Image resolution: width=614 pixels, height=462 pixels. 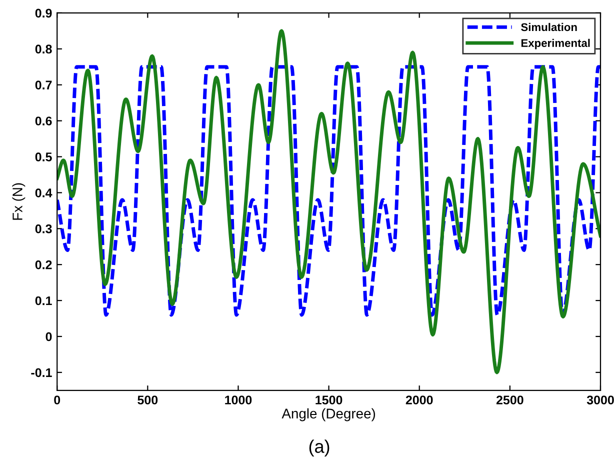 I want to click on y-tick-label: 0.3, so click(x=43, y=229).